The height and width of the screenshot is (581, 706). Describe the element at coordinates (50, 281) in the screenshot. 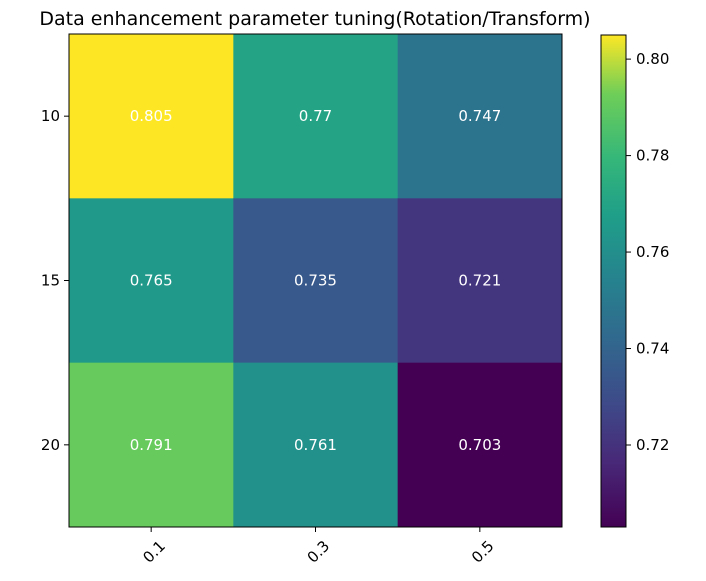

I see `y-tick-label: 15` at that location.